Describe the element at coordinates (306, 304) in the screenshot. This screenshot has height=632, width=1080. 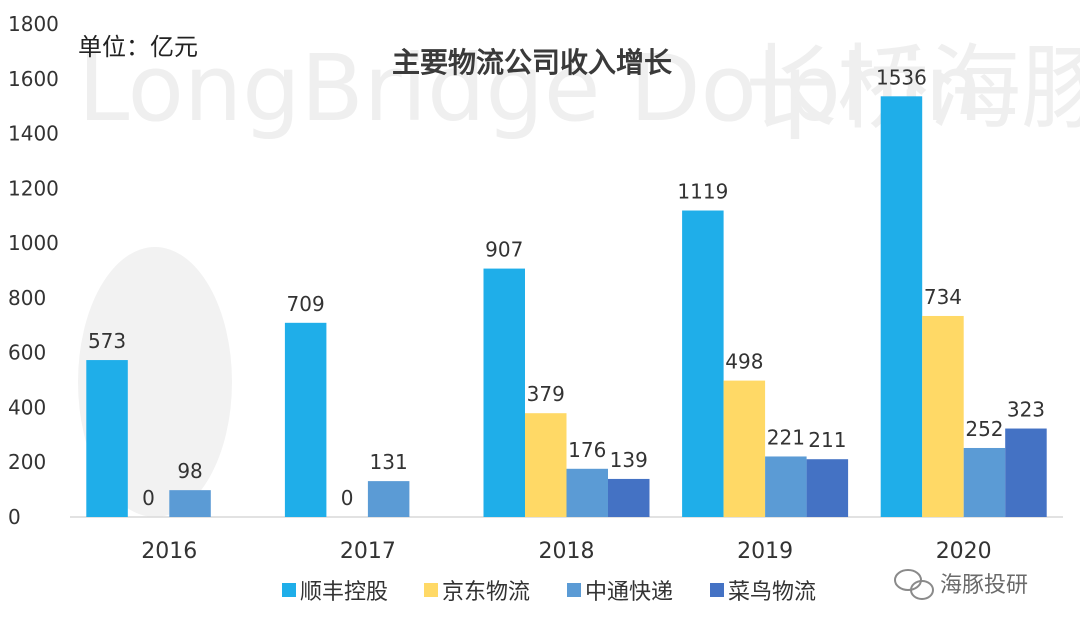
I see `data-label: 709` at that location.